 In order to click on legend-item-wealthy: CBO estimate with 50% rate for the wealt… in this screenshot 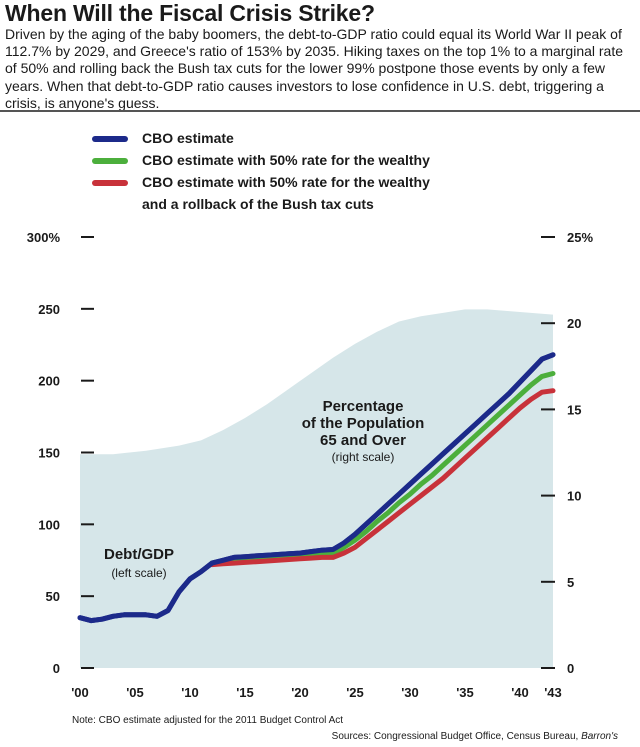, I will do `click(261, 160)`.